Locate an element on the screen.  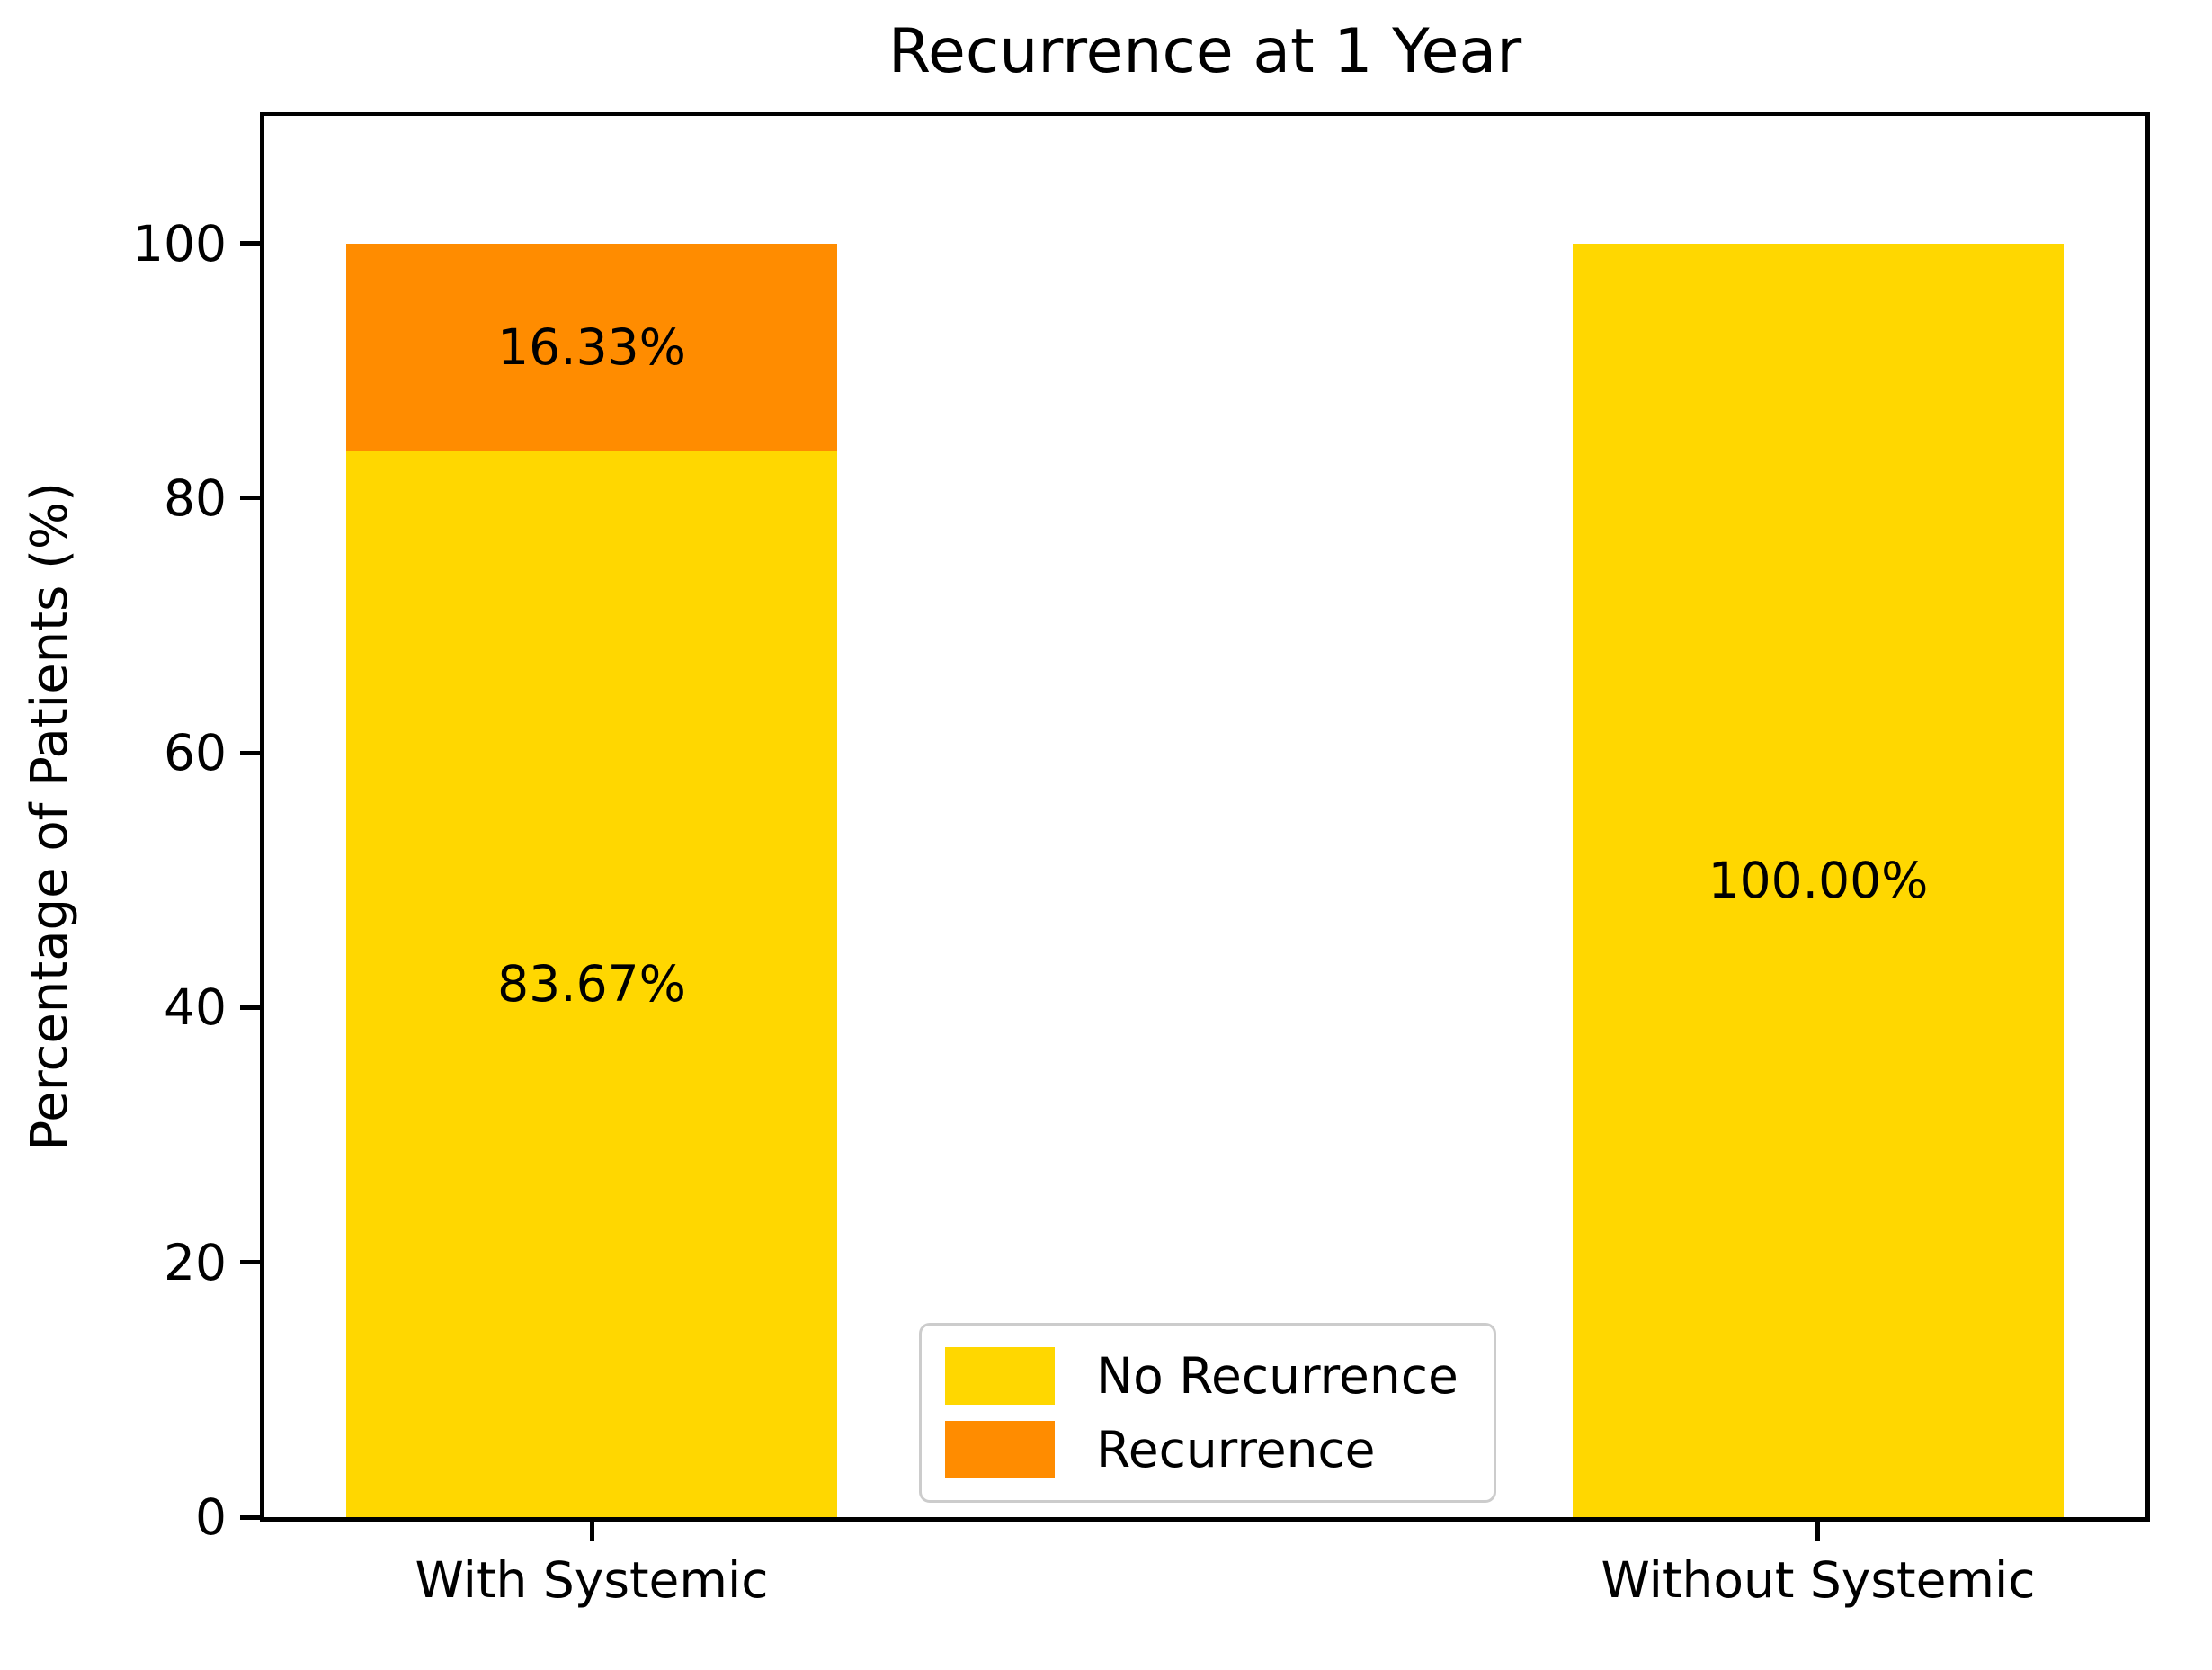
legend-swatch-no-recurrence is located at coordinates (1000, 1376).